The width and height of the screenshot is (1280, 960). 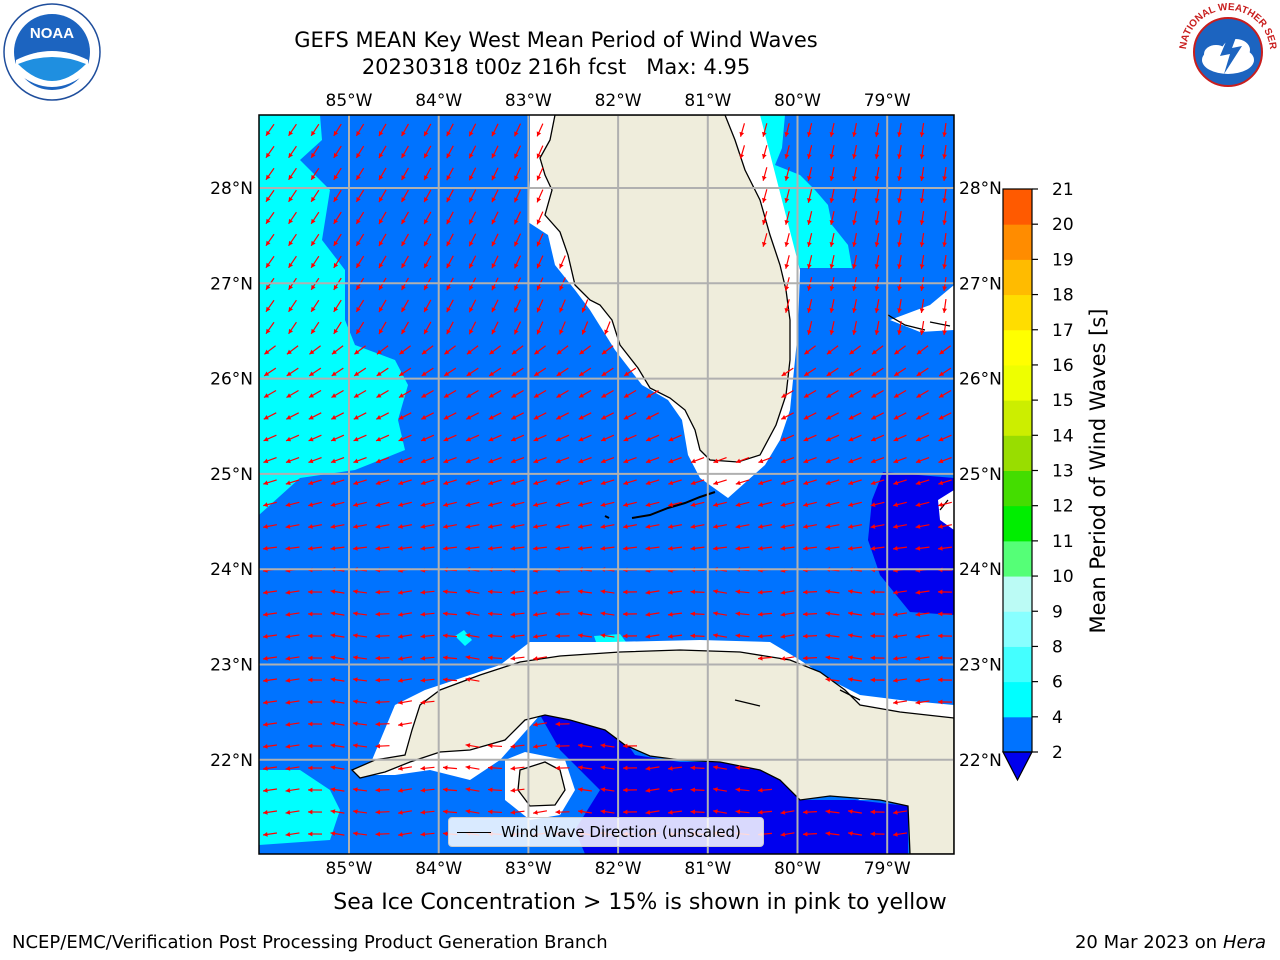 I want to click on lat-label-left: 25°N, so click(x=231, y=475).